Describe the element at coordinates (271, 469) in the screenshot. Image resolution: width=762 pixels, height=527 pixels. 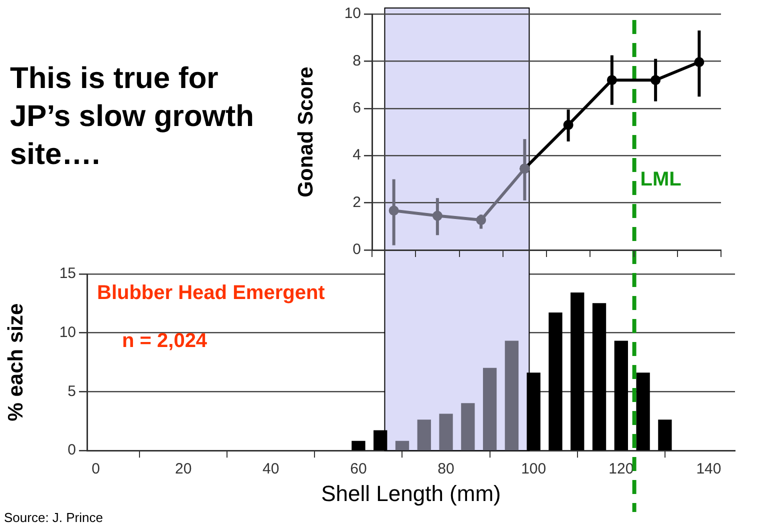
I see `x-tick-label: 40` at that location.